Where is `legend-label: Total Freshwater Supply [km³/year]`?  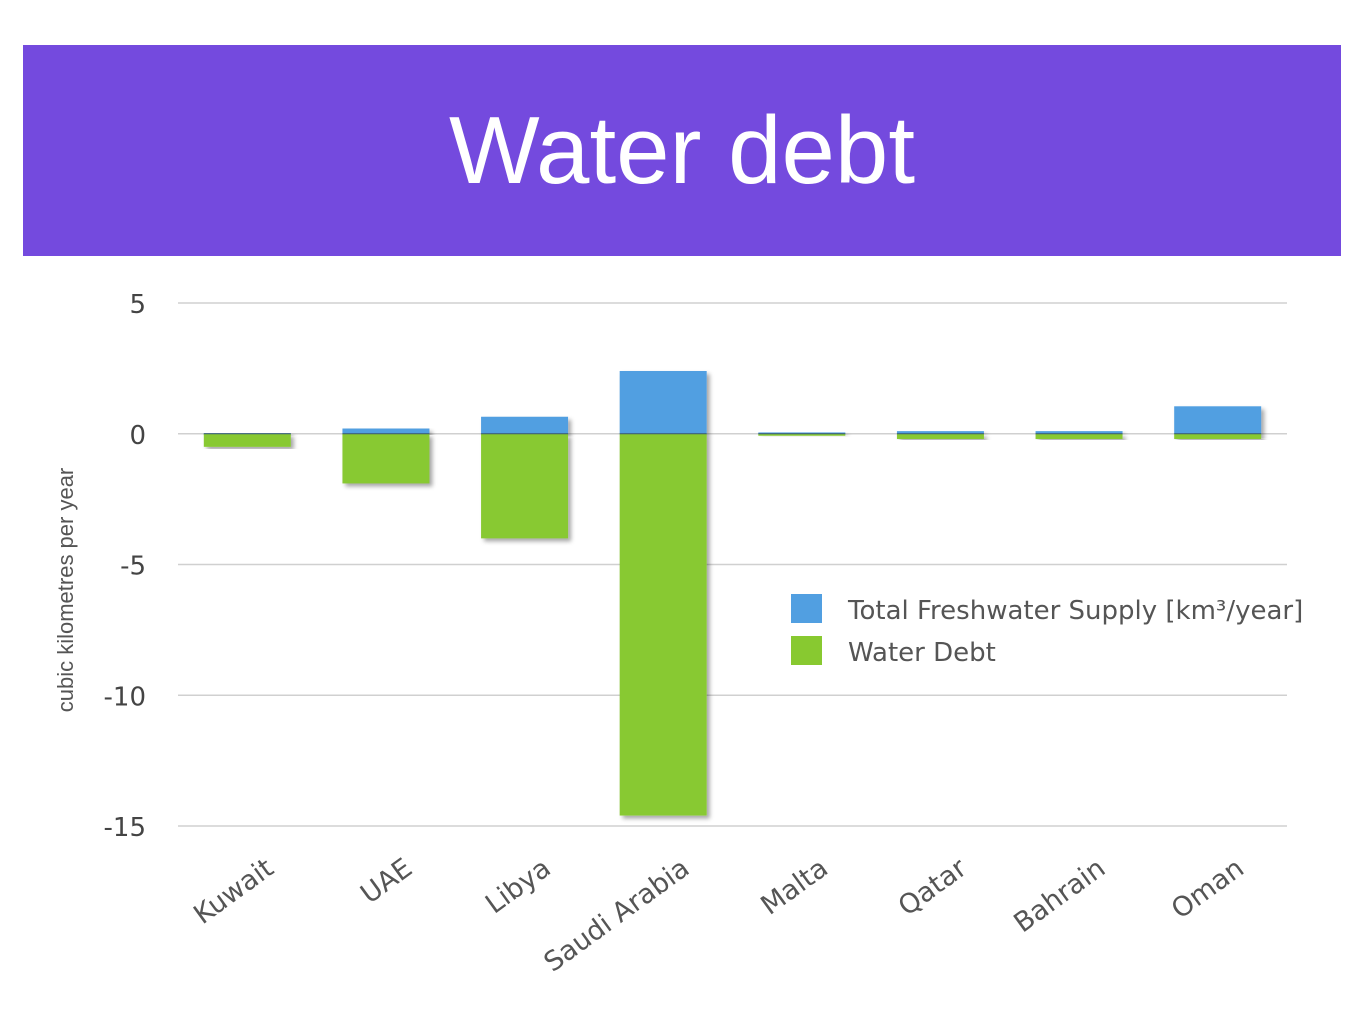
legend-label: Total Freshwater Supply [km³/year] is located at coordinates (1075, 611).